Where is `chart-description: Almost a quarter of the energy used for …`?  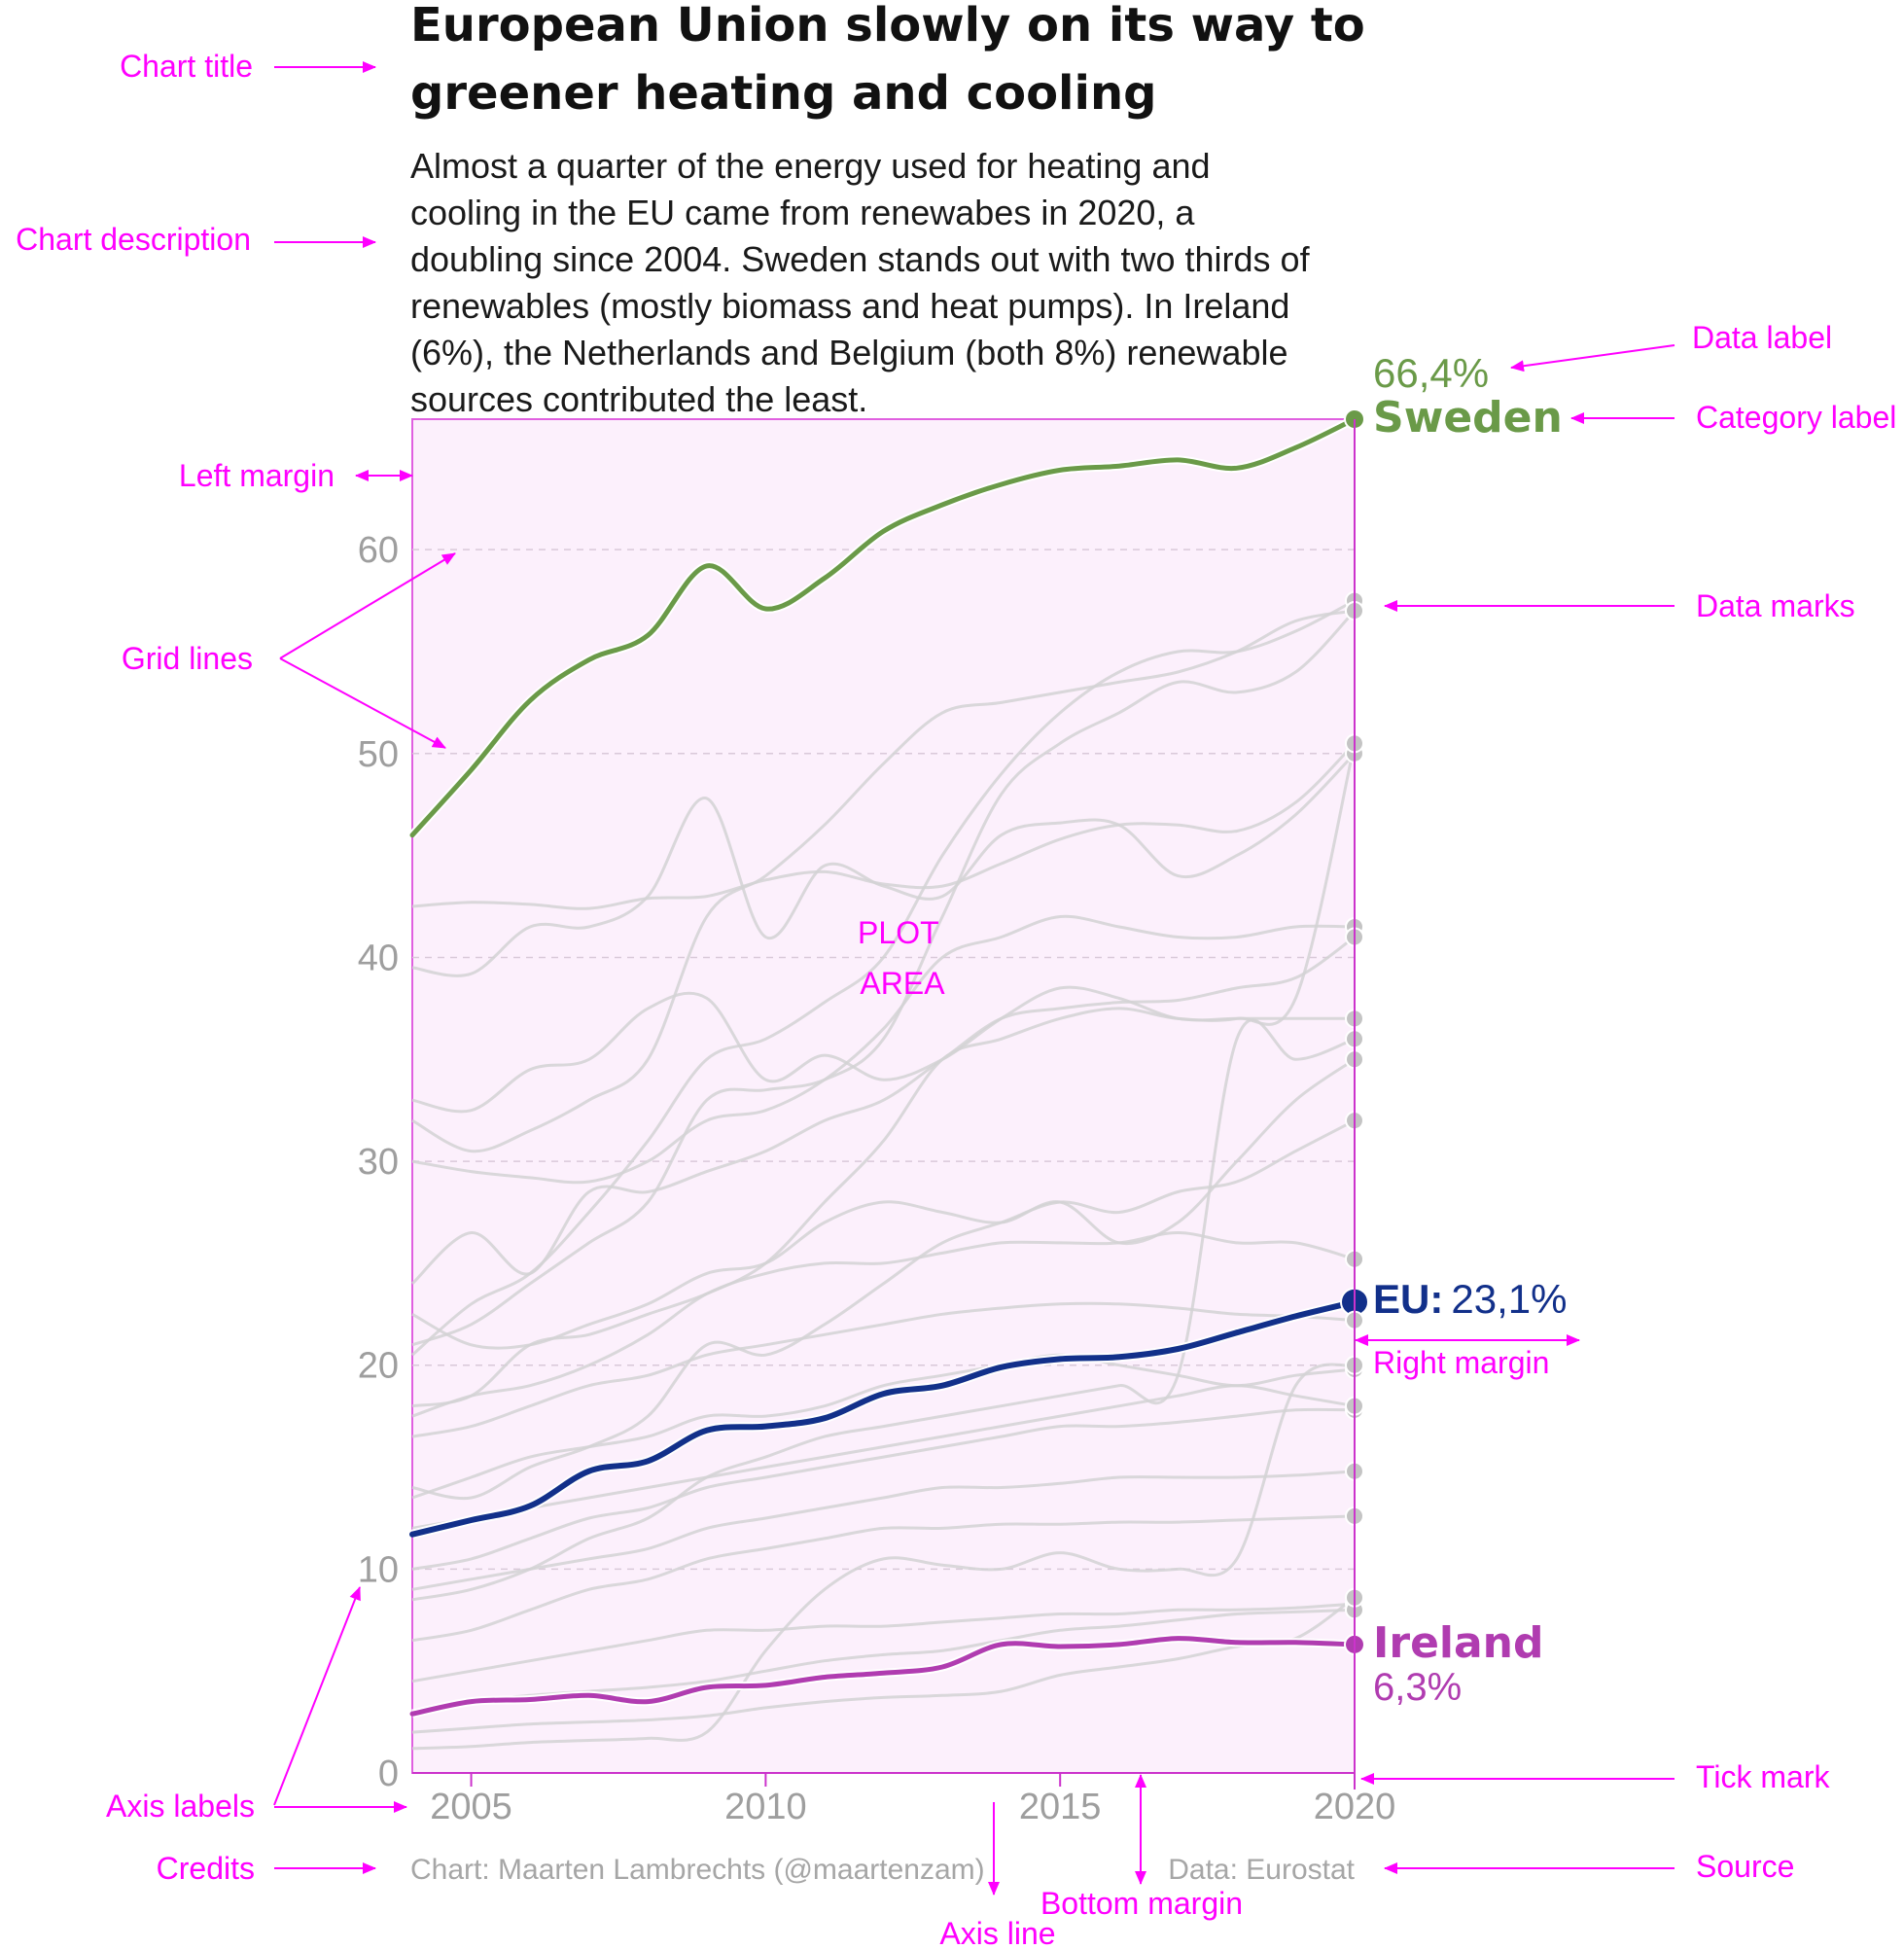
chart-description: Almost a quarter of the energy used for … is located at coordinates (865, 282).